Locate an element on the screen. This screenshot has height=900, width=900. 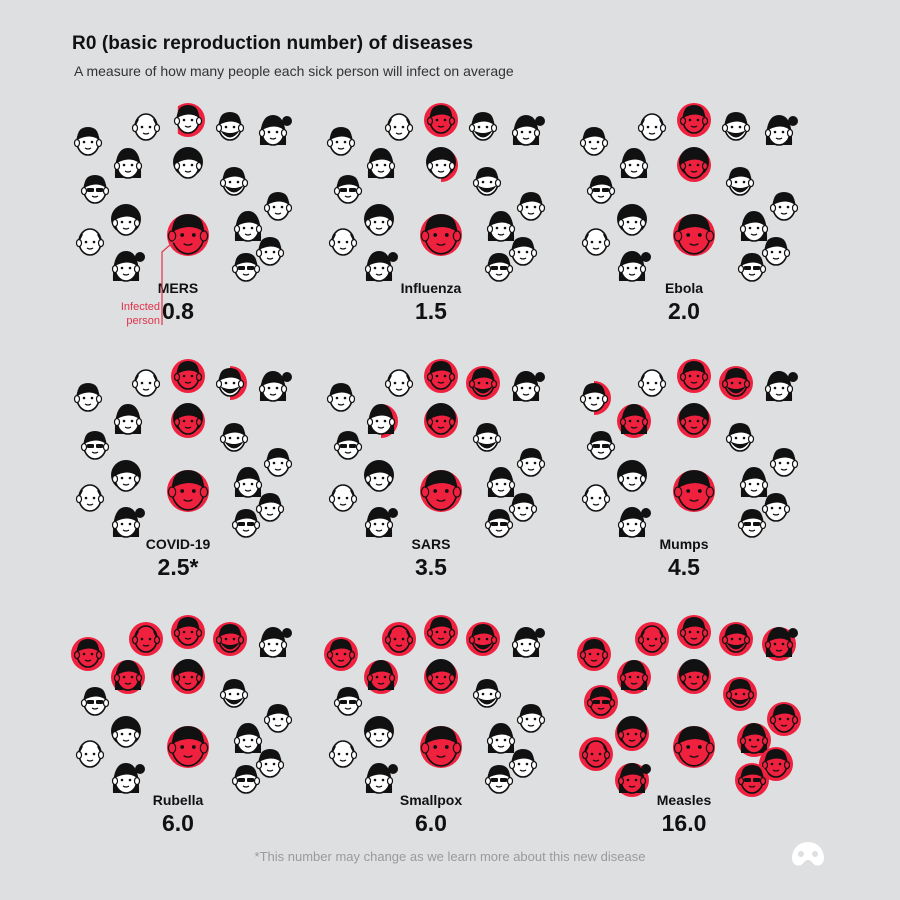
disease-label-influenza: Influenza is located at coordinates (431, 288).